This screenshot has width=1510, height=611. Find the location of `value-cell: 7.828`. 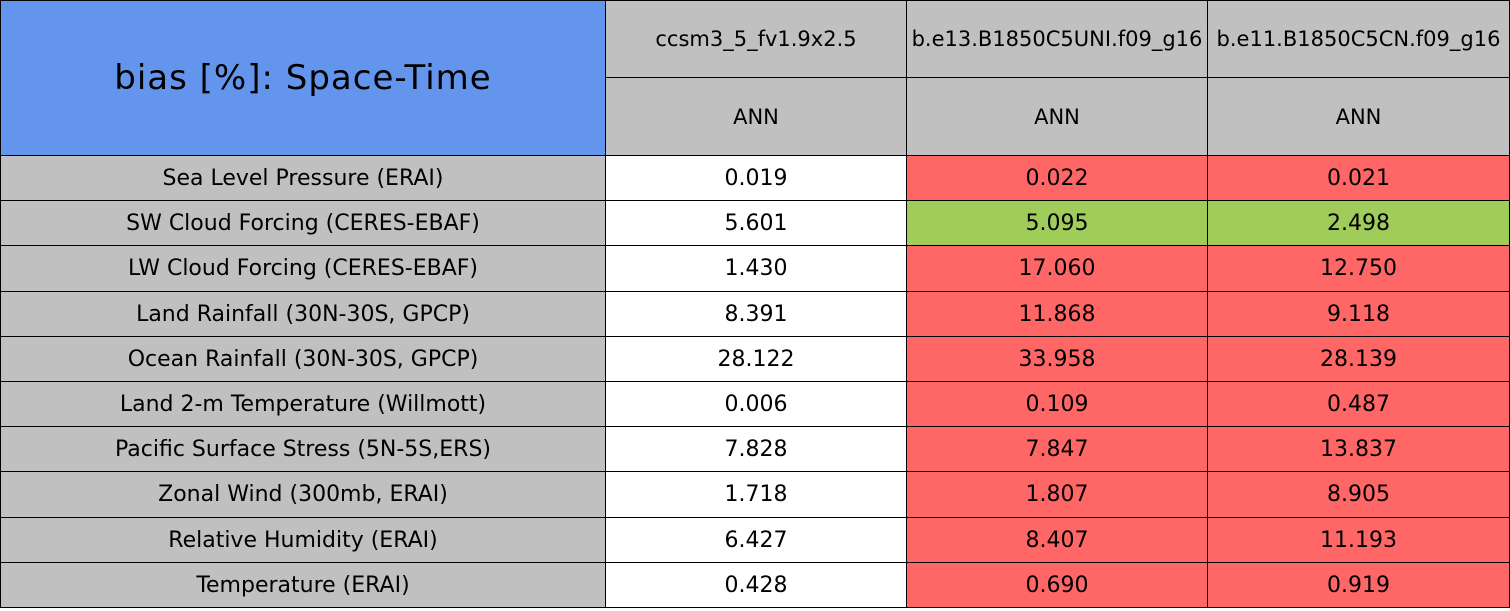

value-cell: 7.828 is located at coordinates (756, 449).